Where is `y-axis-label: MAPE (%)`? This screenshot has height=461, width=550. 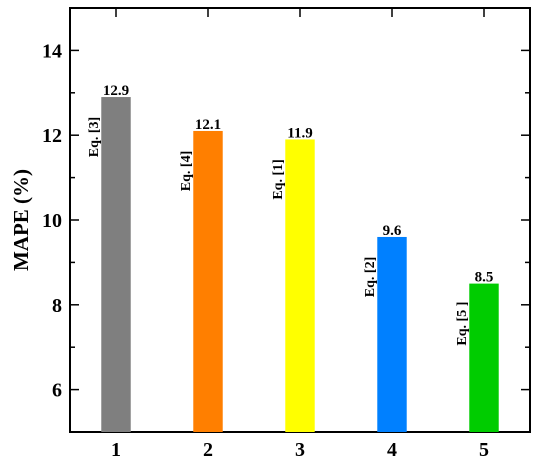
y-axis-label: MAPE (%) is located at coordinates (21, 220).